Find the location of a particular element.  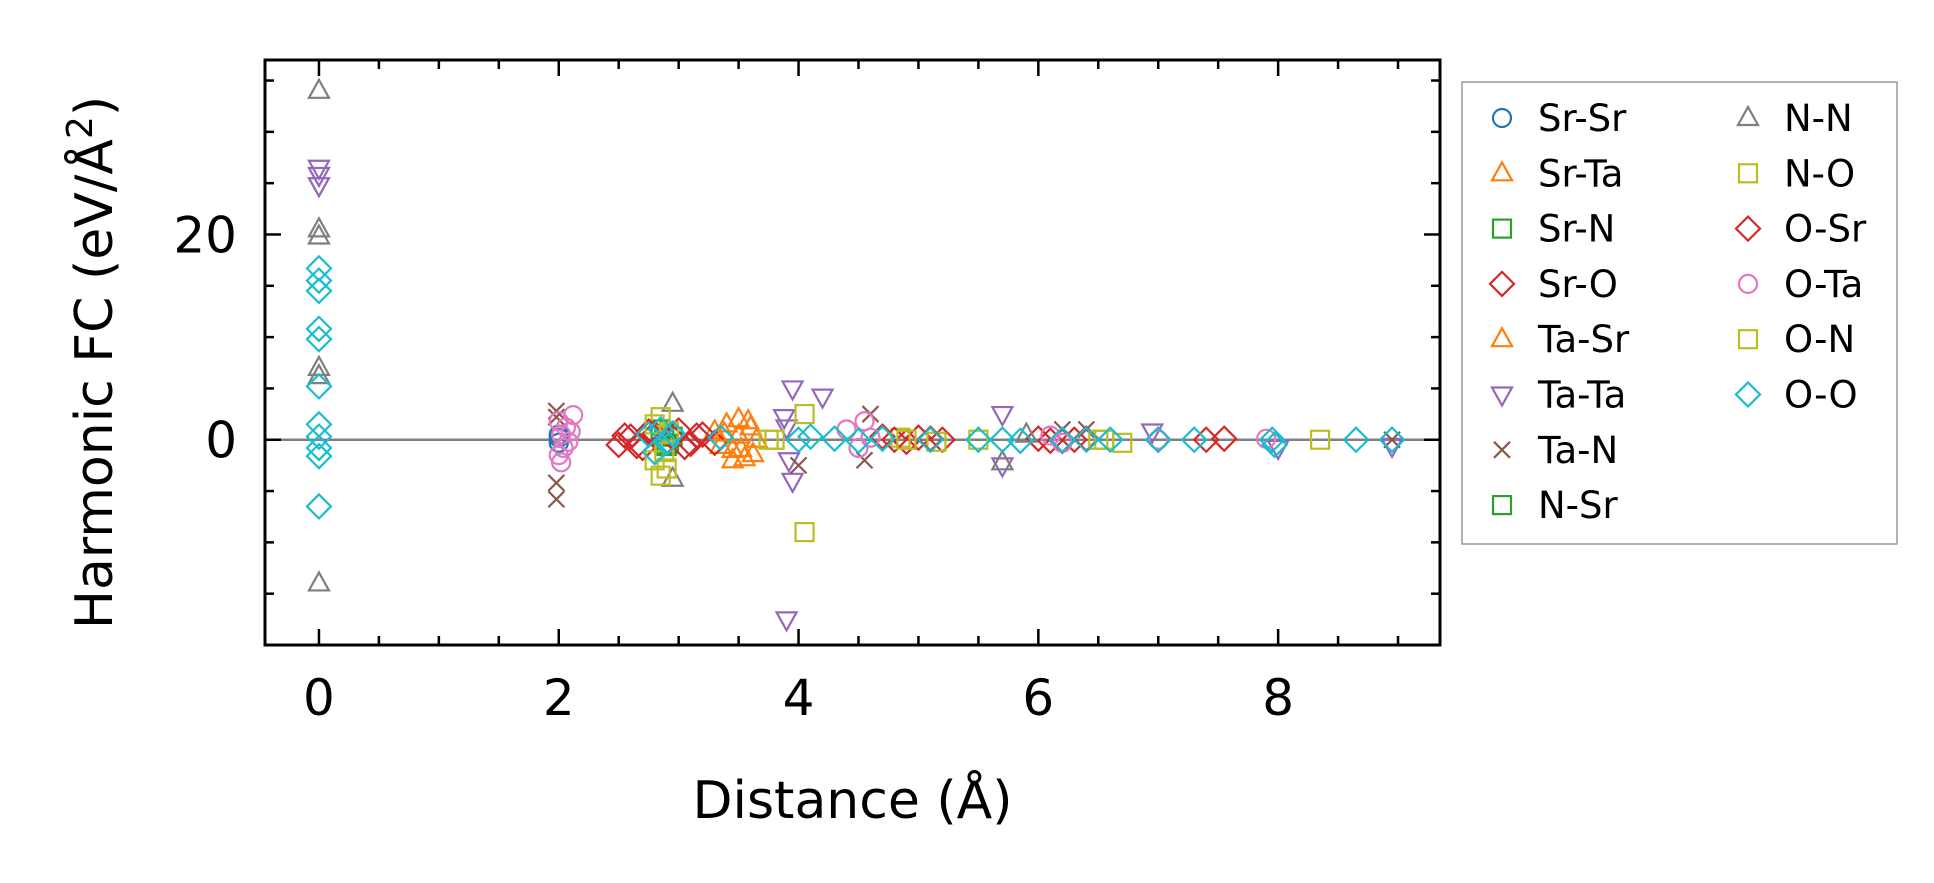

y-axis-title-superscript: 2 is located at coordinates (80, 127).